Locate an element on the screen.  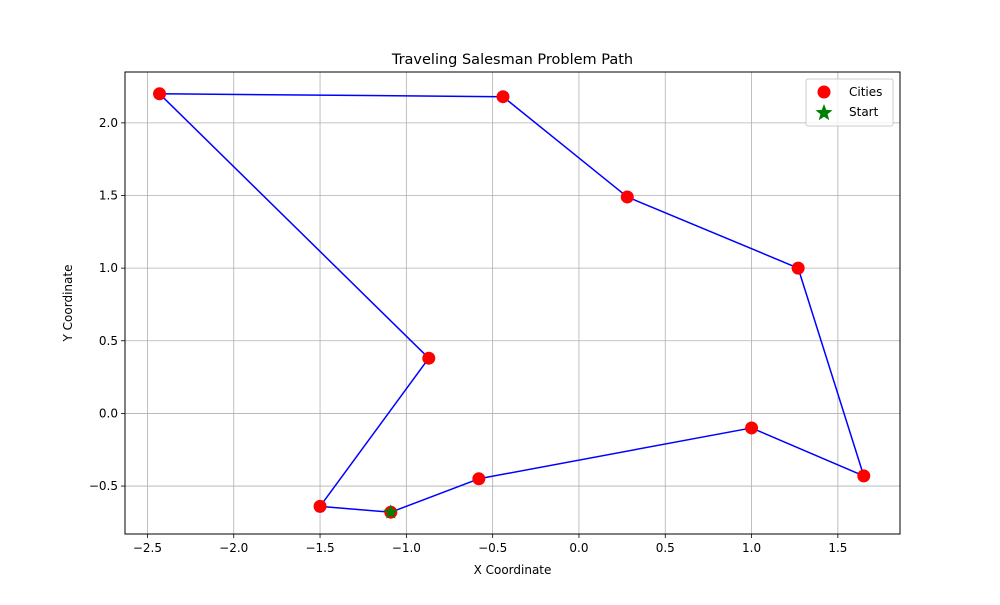
chart-title: Traveling Salesman Problem Path is located at coordinates (512, 60).